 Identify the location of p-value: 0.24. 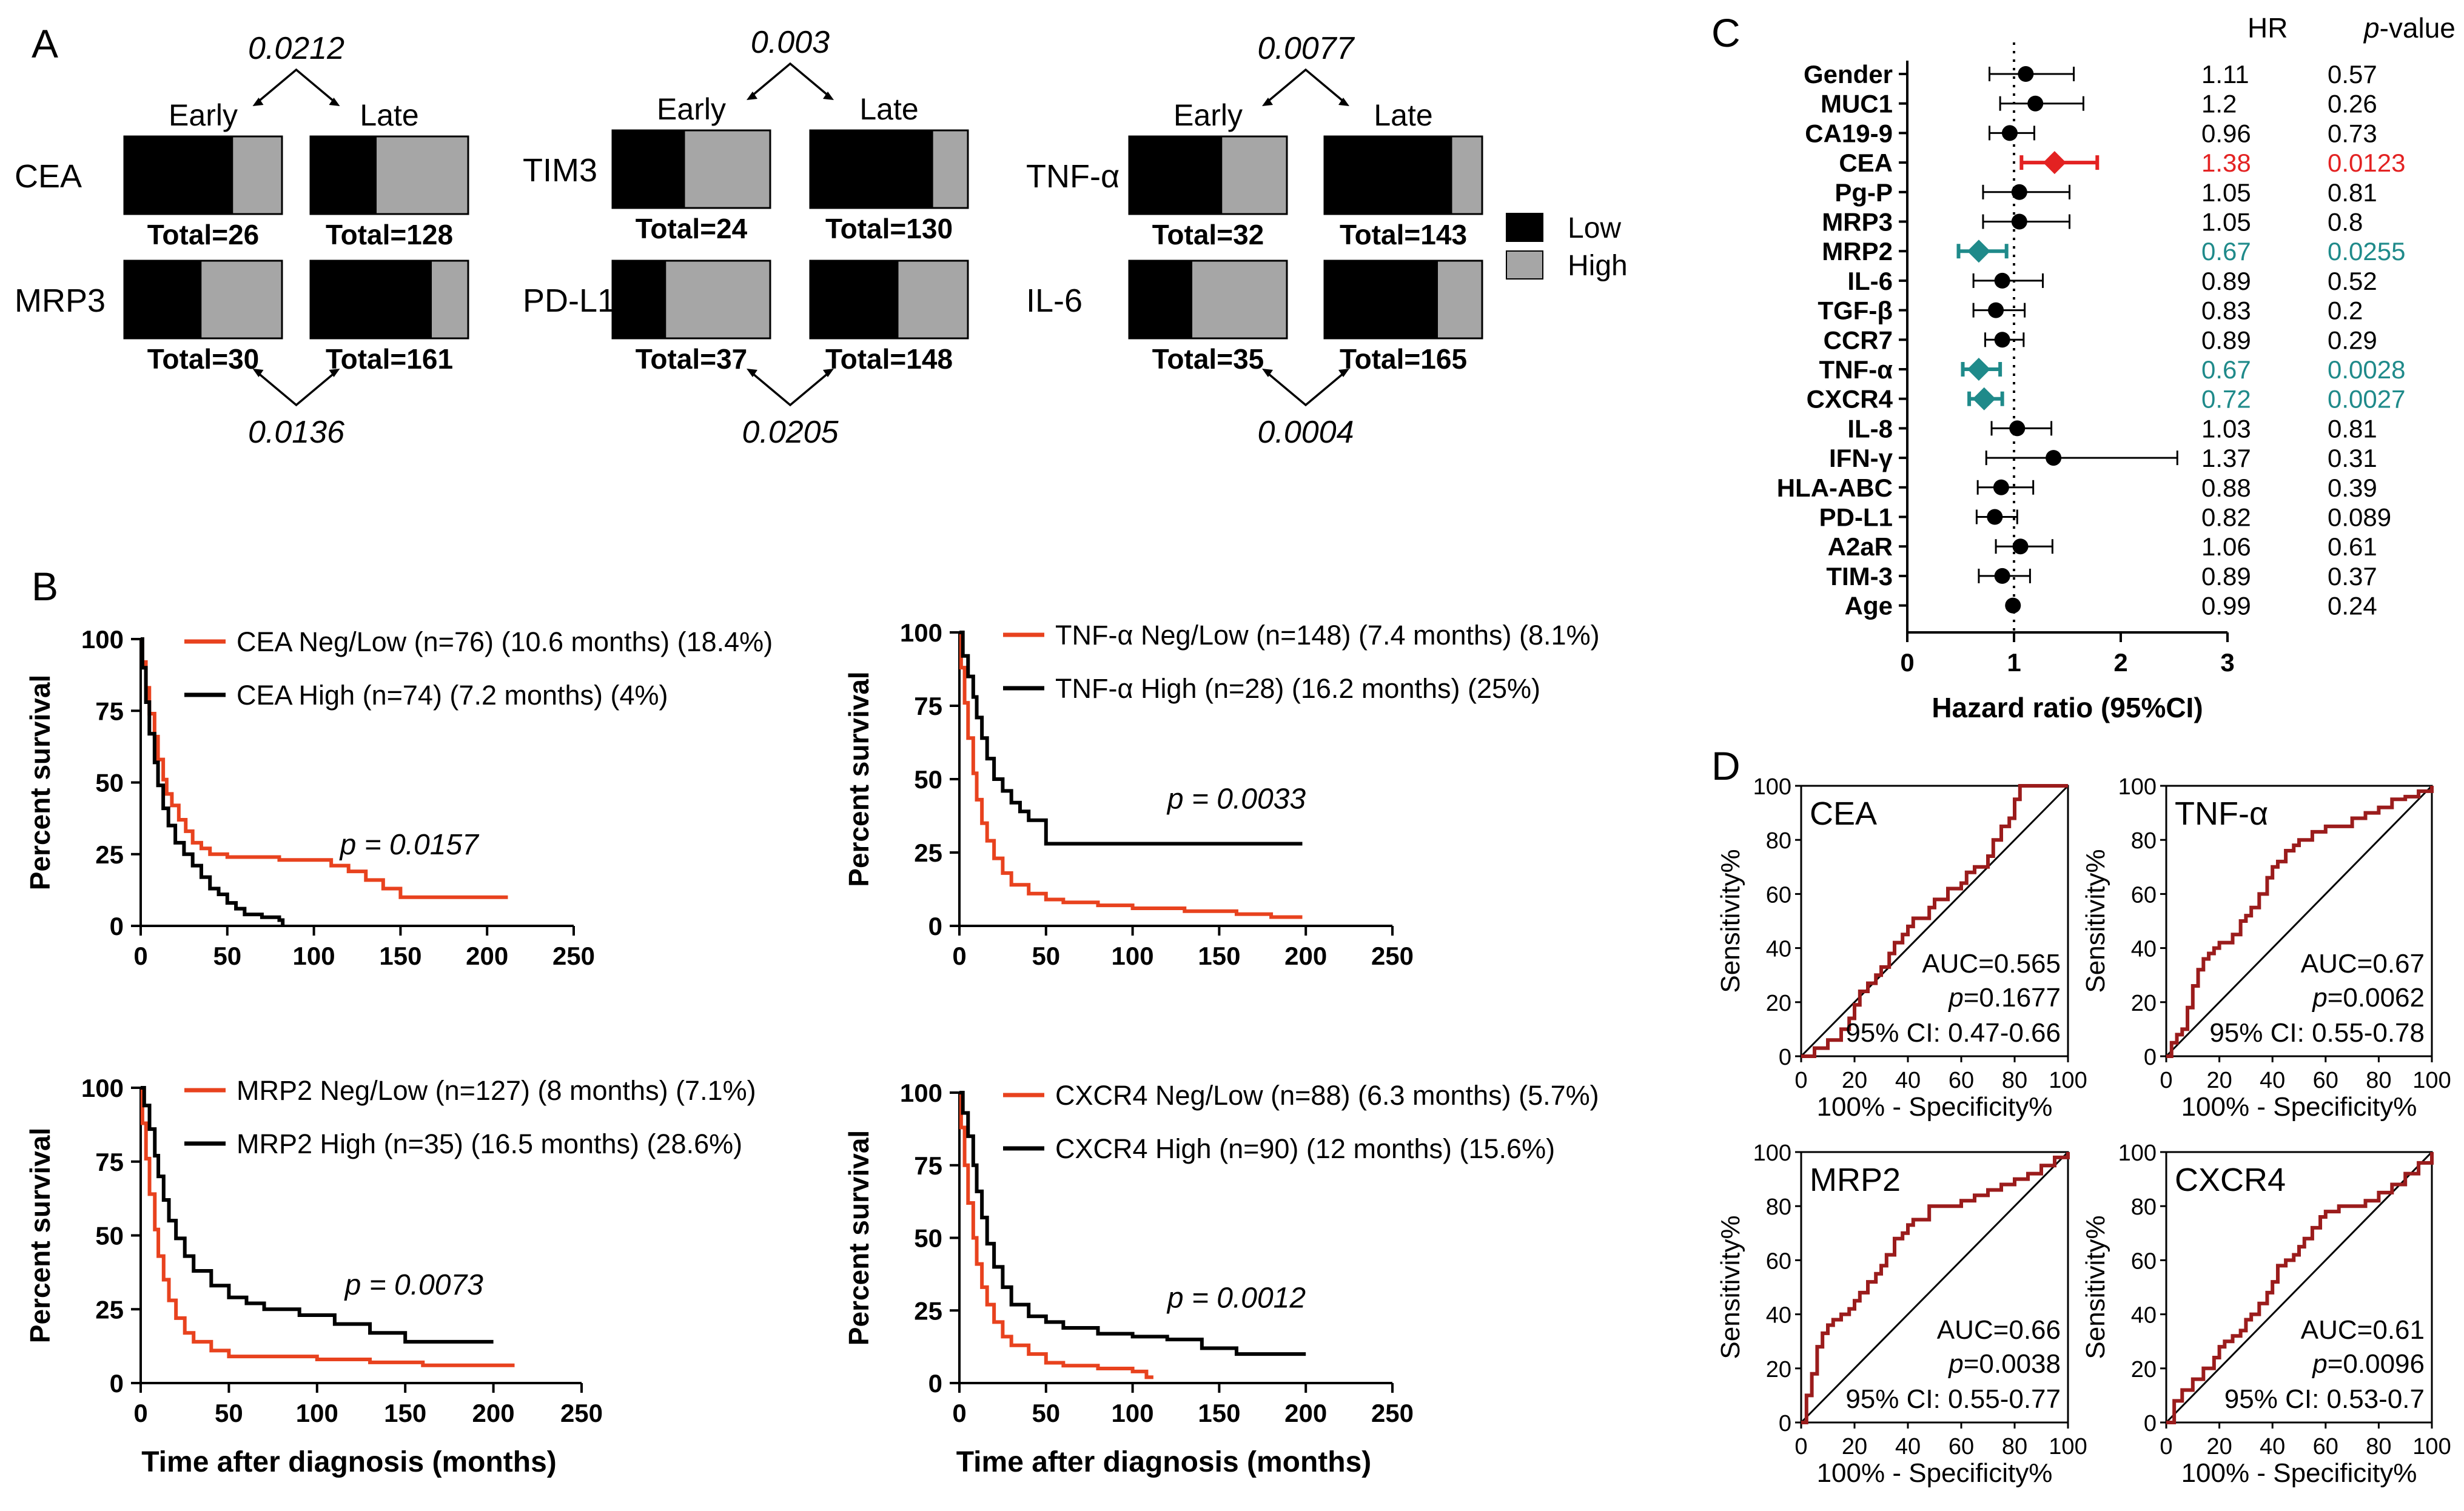
(2352, 606).